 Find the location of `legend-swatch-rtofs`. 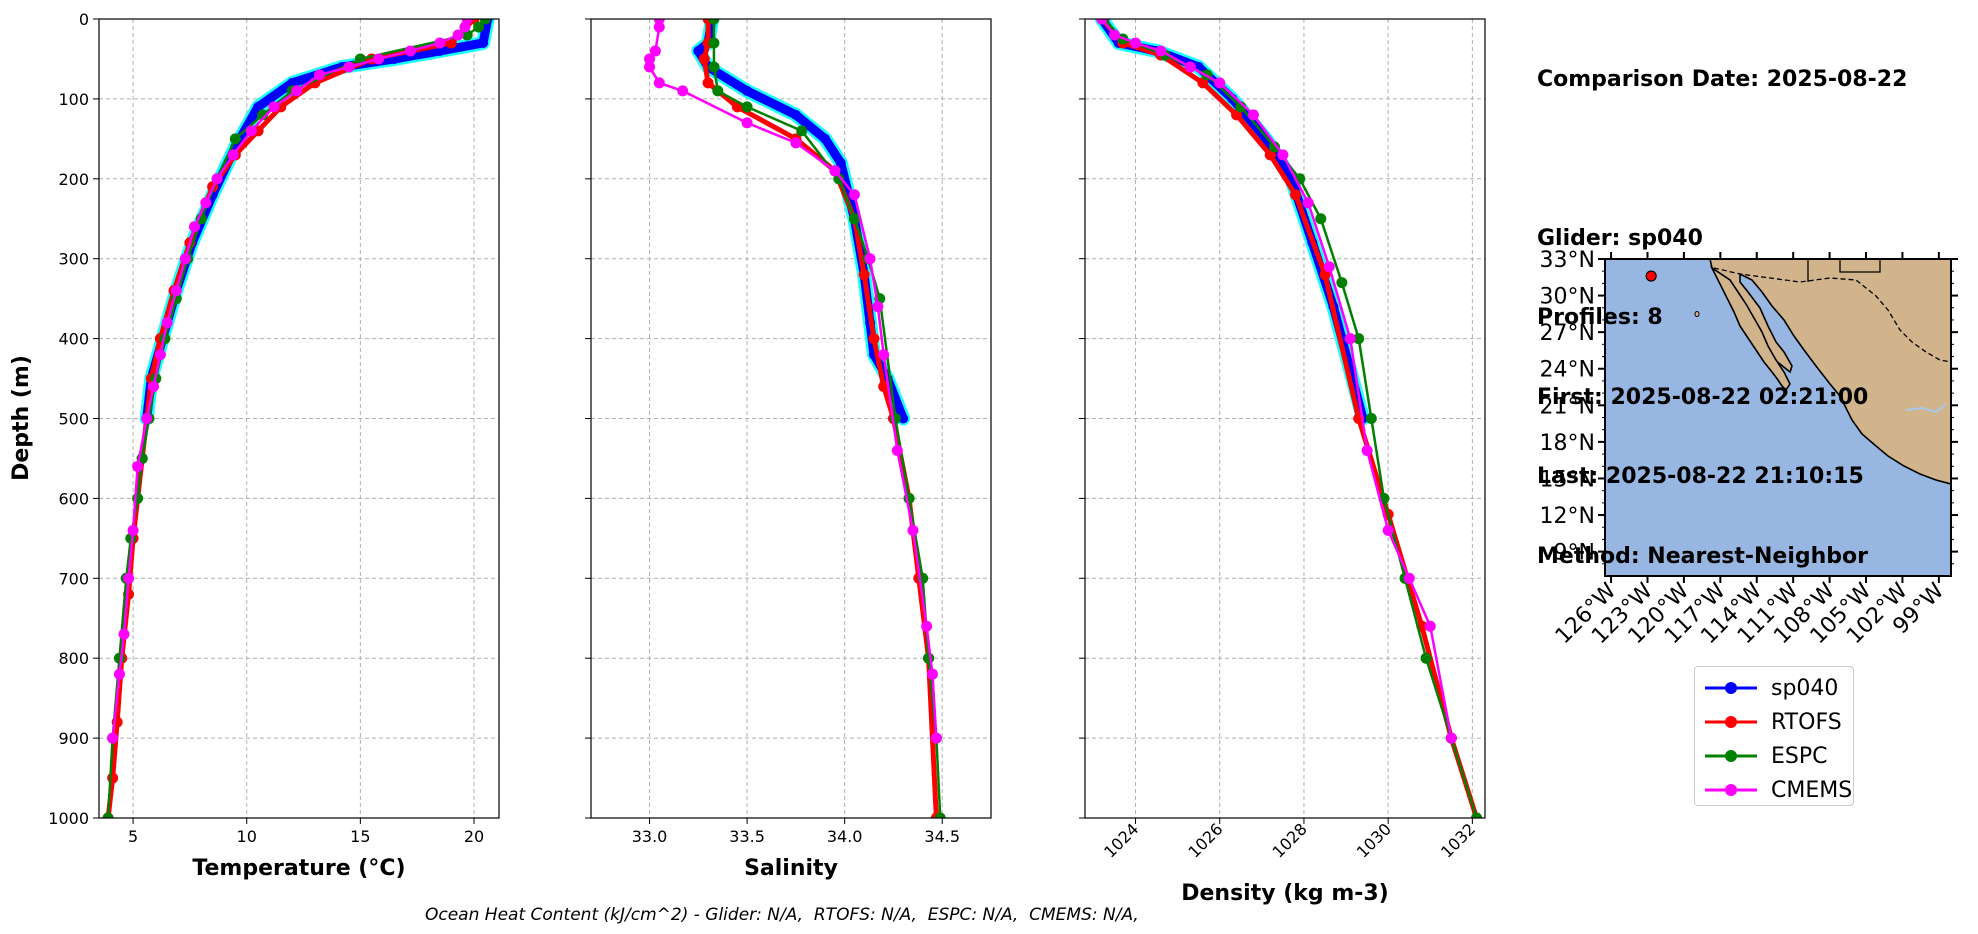

legend-swatch-rtofs is located at coordinates (1731, 722).